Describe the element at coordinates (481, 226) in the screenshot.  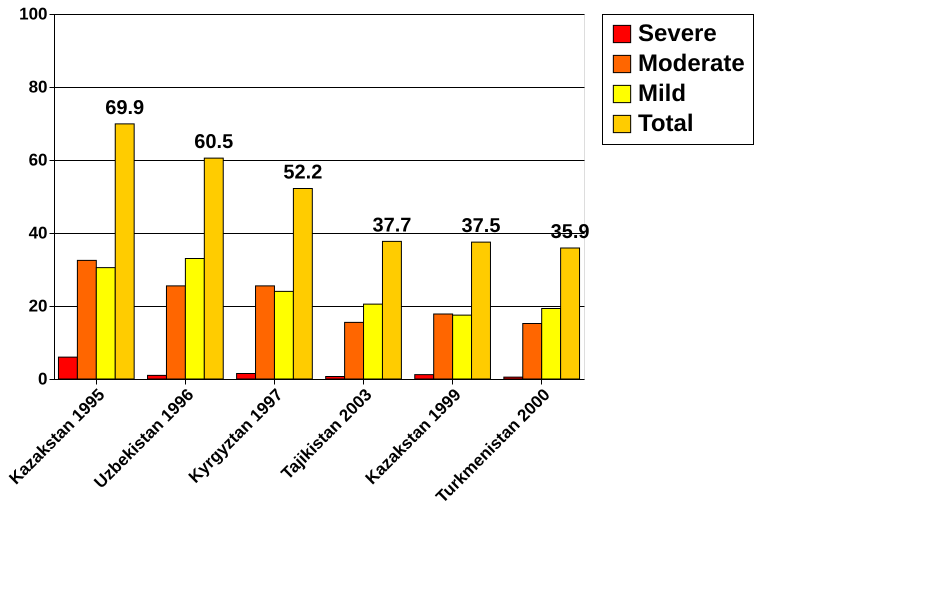
I see `data-label: 37.5` at that location.